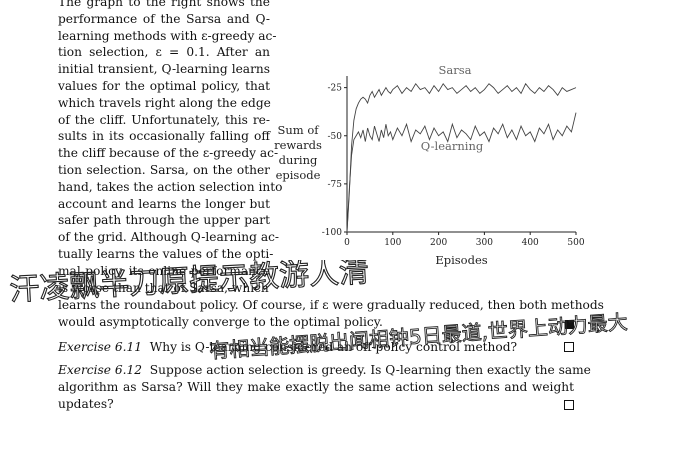 The width and height of the screenshot is (680, 467). Describe the element at coordinates (164, 136) in the screenshot. I see `paragraph-line: sults in its occasionally falling off` at that location.